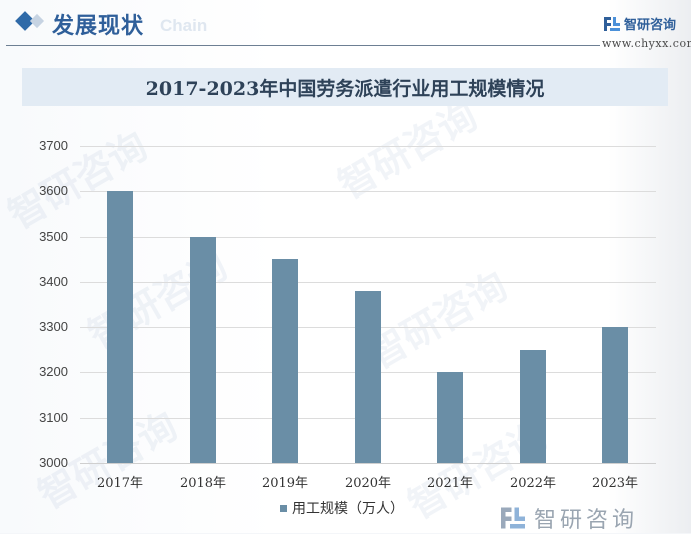  I want to click on x-axis-tick-label: 2022年, so click(533, 483).